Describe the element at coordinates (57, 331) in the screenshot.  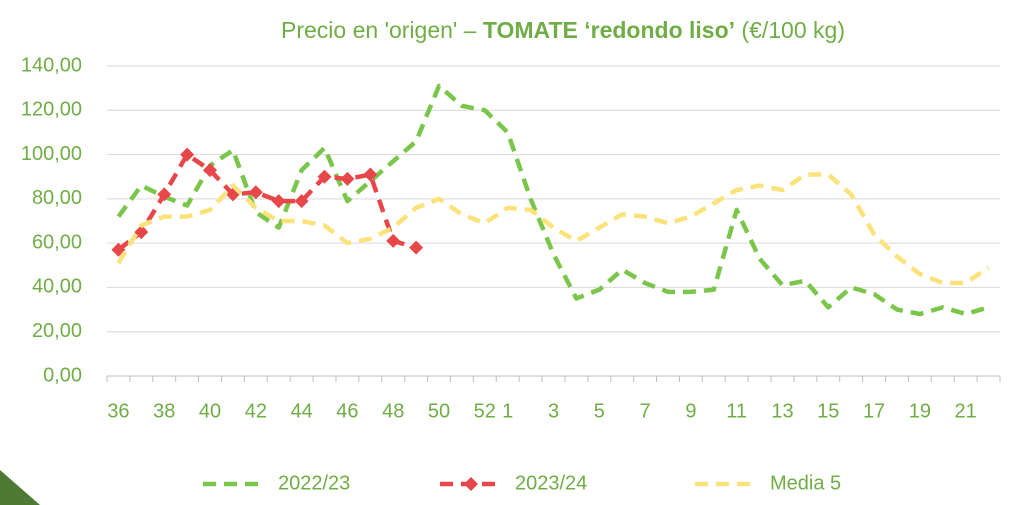
I see `y-tick-label: 20,00` at that location.